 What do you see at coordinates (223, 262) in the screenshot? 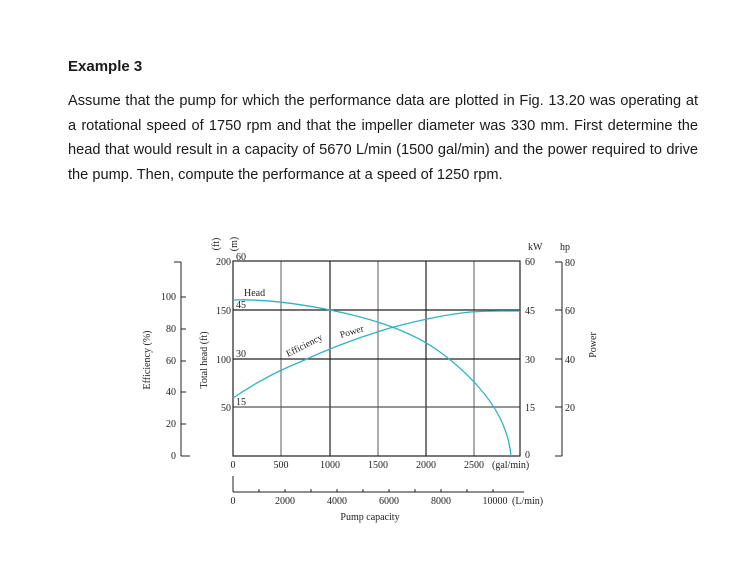
I see `svg-text: 200` at bounding box center [223, 262].